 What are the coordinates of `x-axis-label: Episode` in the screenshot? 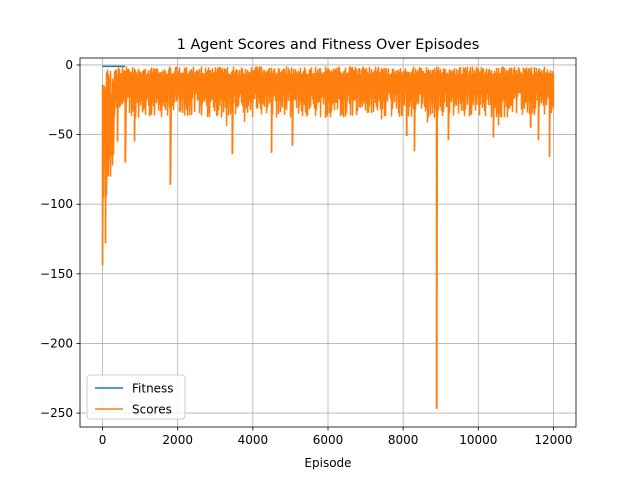 It's located at (327, 463).